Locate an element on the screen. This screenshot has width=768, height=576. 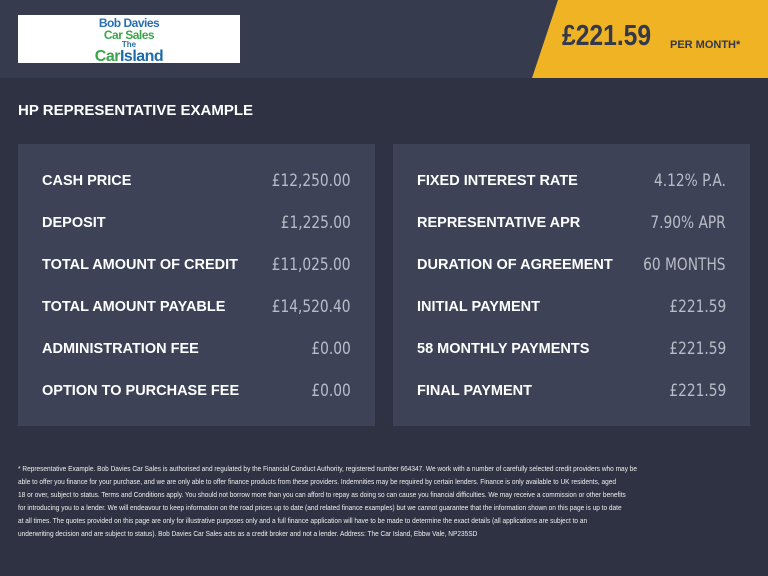
finance-row: DEPOSIT £1,225.00 is located at coordinates (196, 223).